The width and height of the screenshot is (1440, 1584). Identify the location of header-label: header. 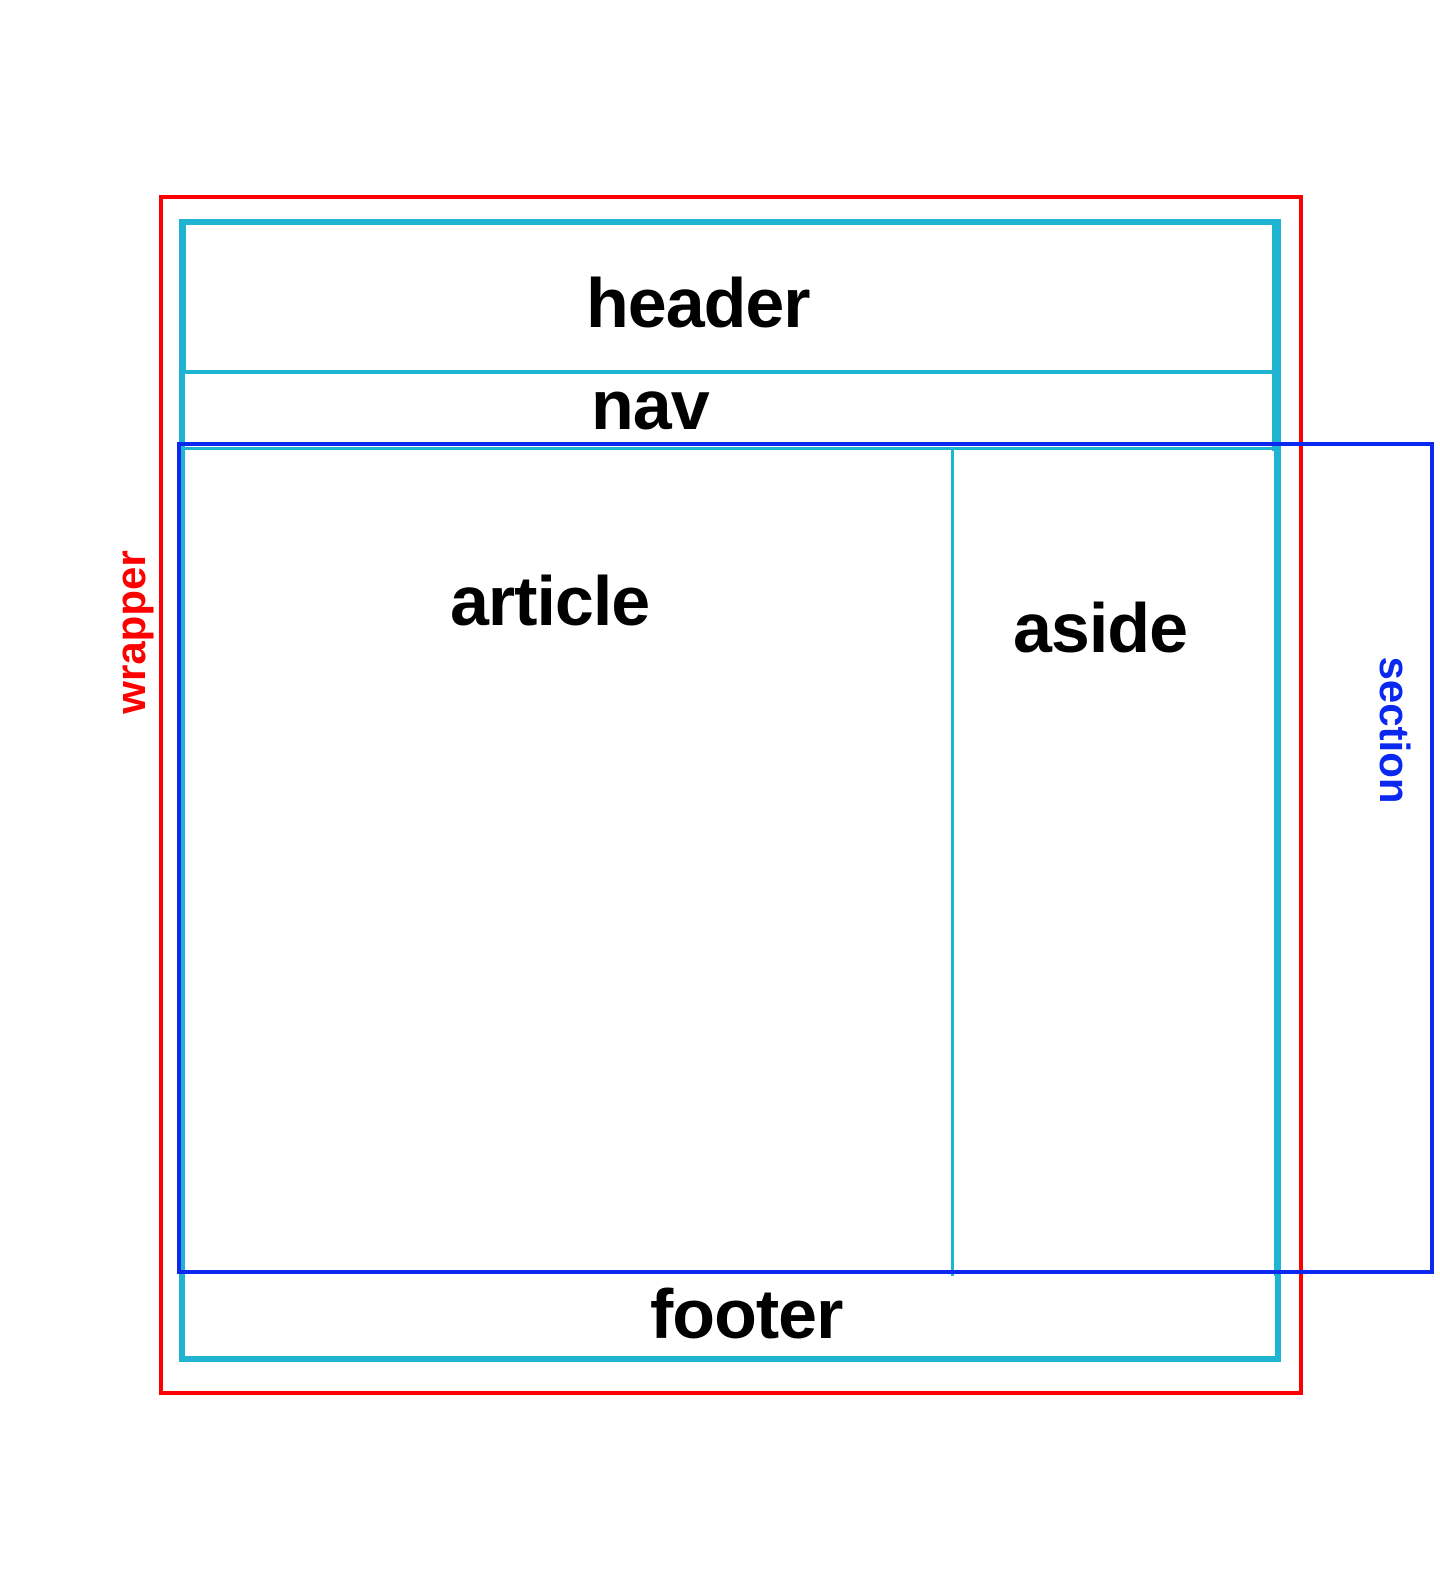
(698, 303).